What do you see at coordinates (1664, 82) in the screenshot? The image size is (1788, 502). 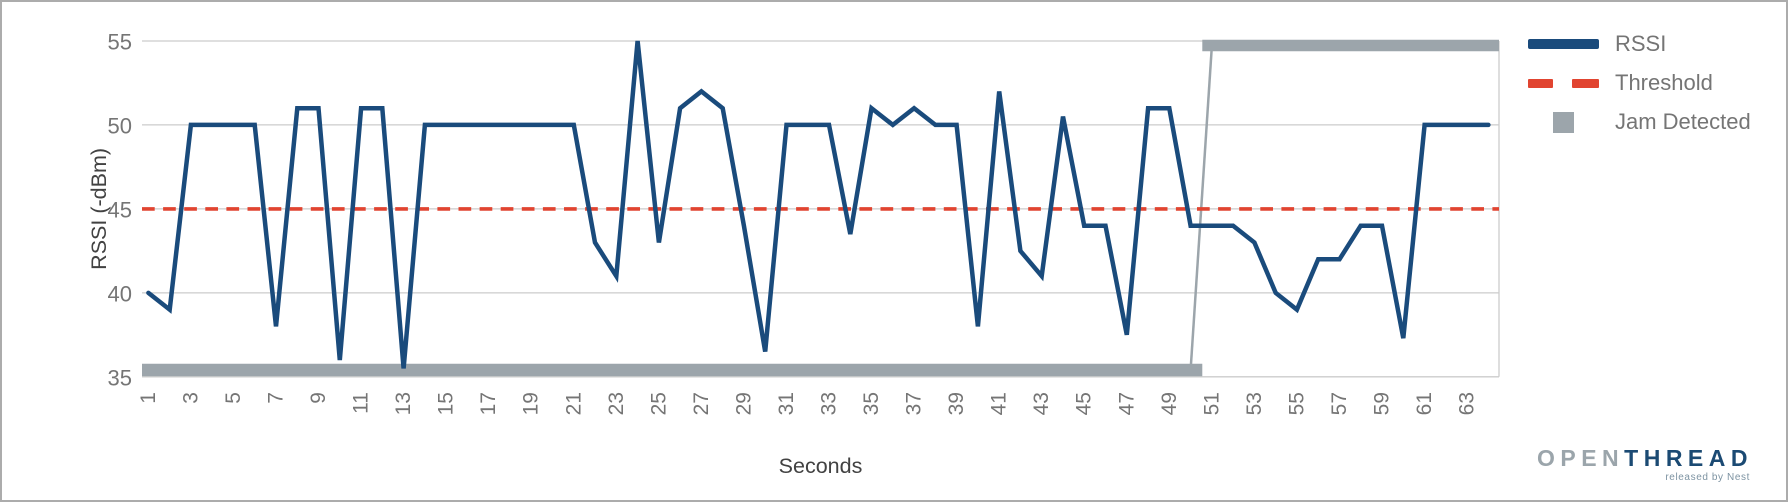 I see `legend-label-threshold: Threshold` at bounding box center [1664, 82].